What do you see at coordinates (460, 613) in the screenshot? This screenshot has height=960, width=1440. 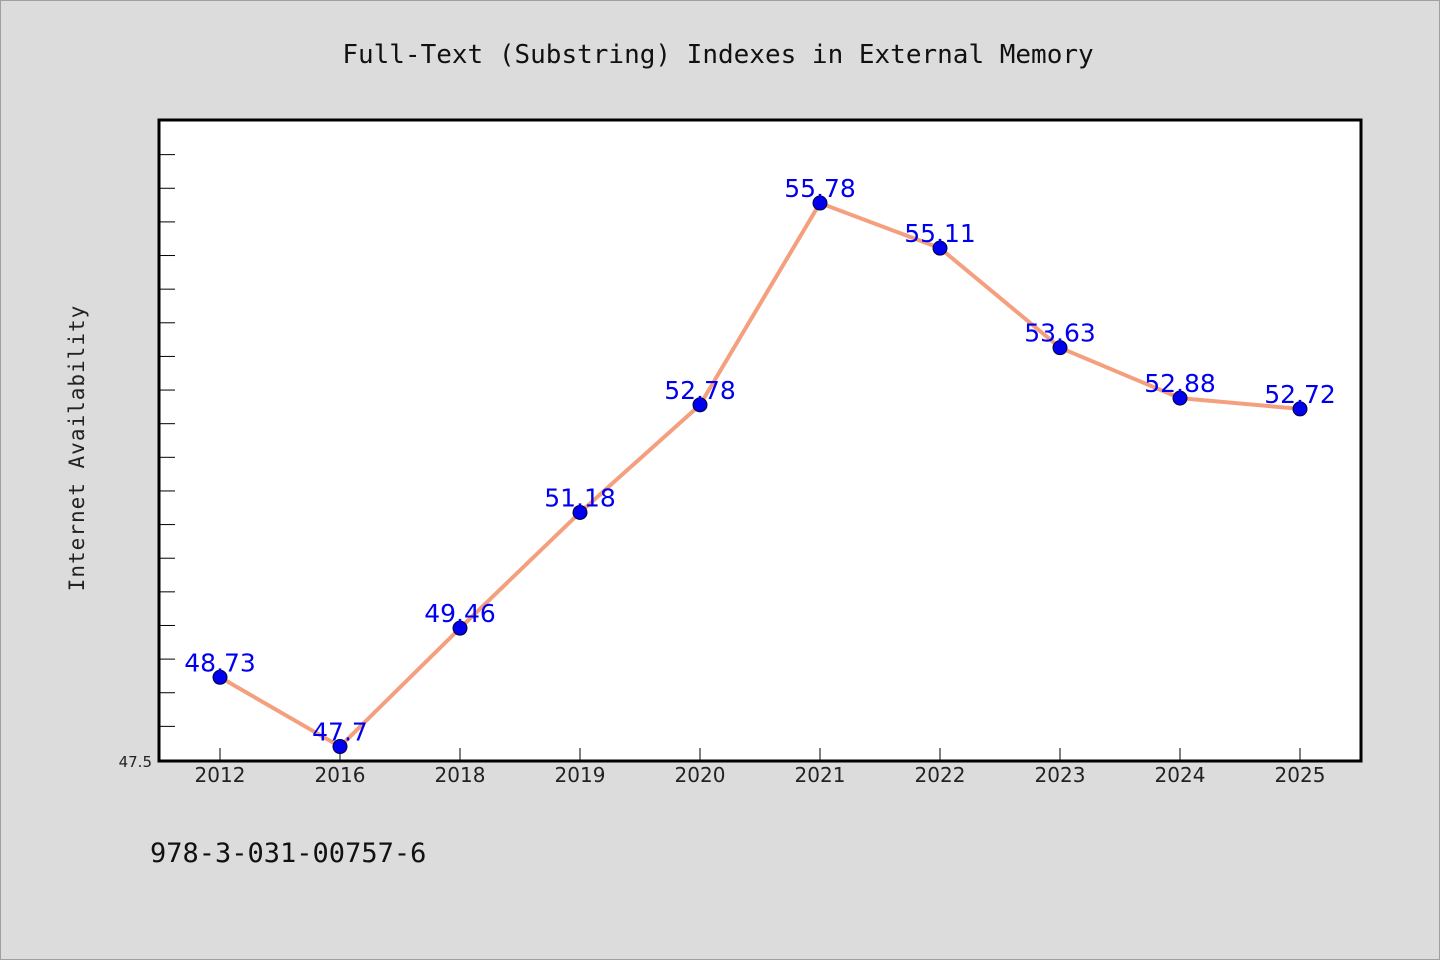 I see `data-label: 49.46` at bounding box center [460, 613].